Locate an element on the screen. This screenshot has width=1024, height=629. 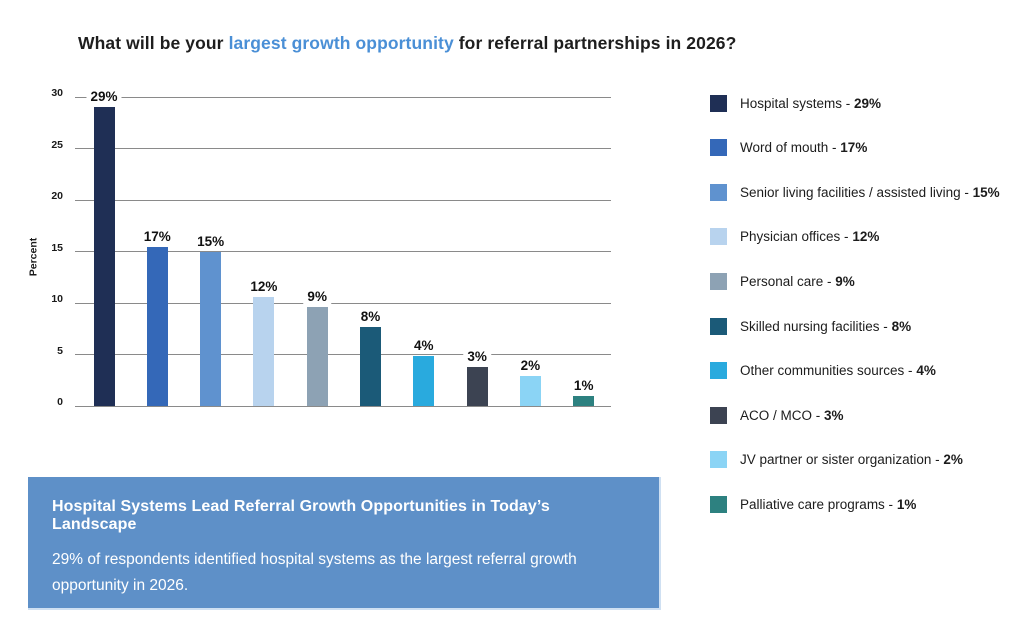
bar-value-label: 9% is located at coordinates (317, 297).